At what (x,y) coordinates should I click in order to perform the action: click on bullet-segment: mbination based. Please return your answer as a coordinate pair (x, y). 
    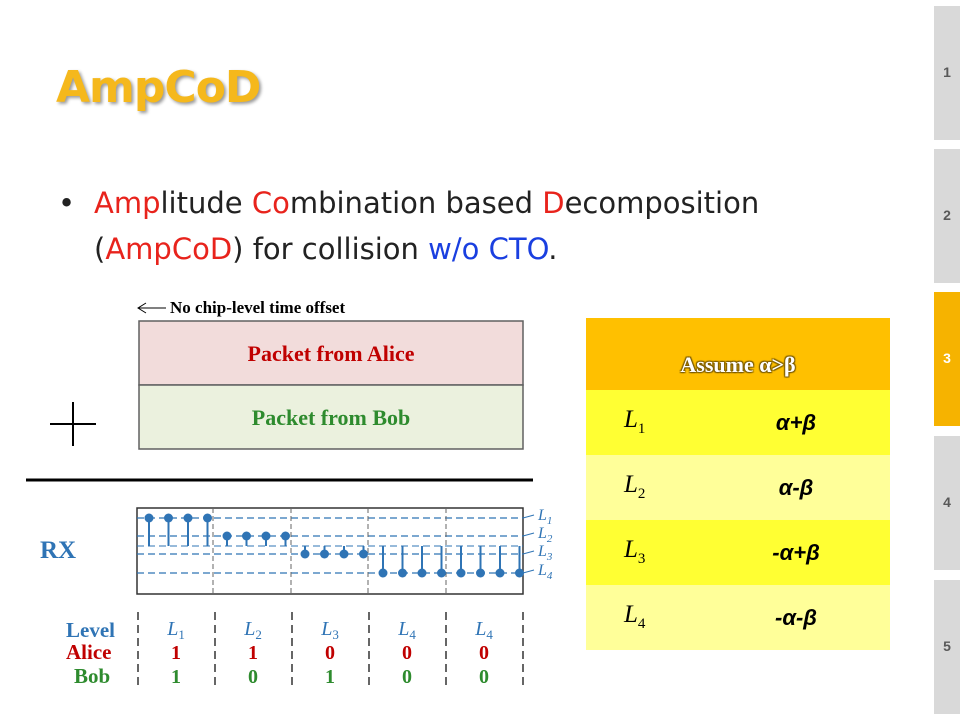
    Looking at the image, I should click on (416, 203).